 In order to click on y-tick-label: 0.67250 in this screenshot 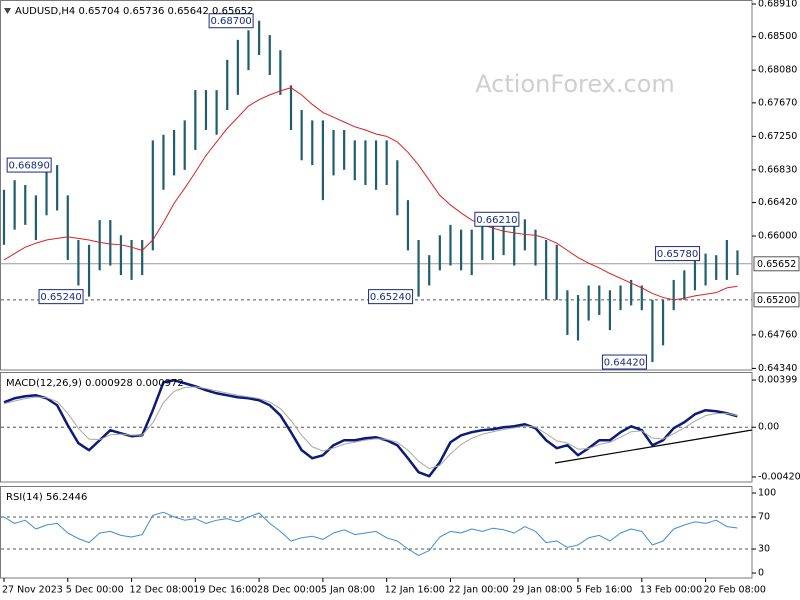, I will do `click(777, 136)`.